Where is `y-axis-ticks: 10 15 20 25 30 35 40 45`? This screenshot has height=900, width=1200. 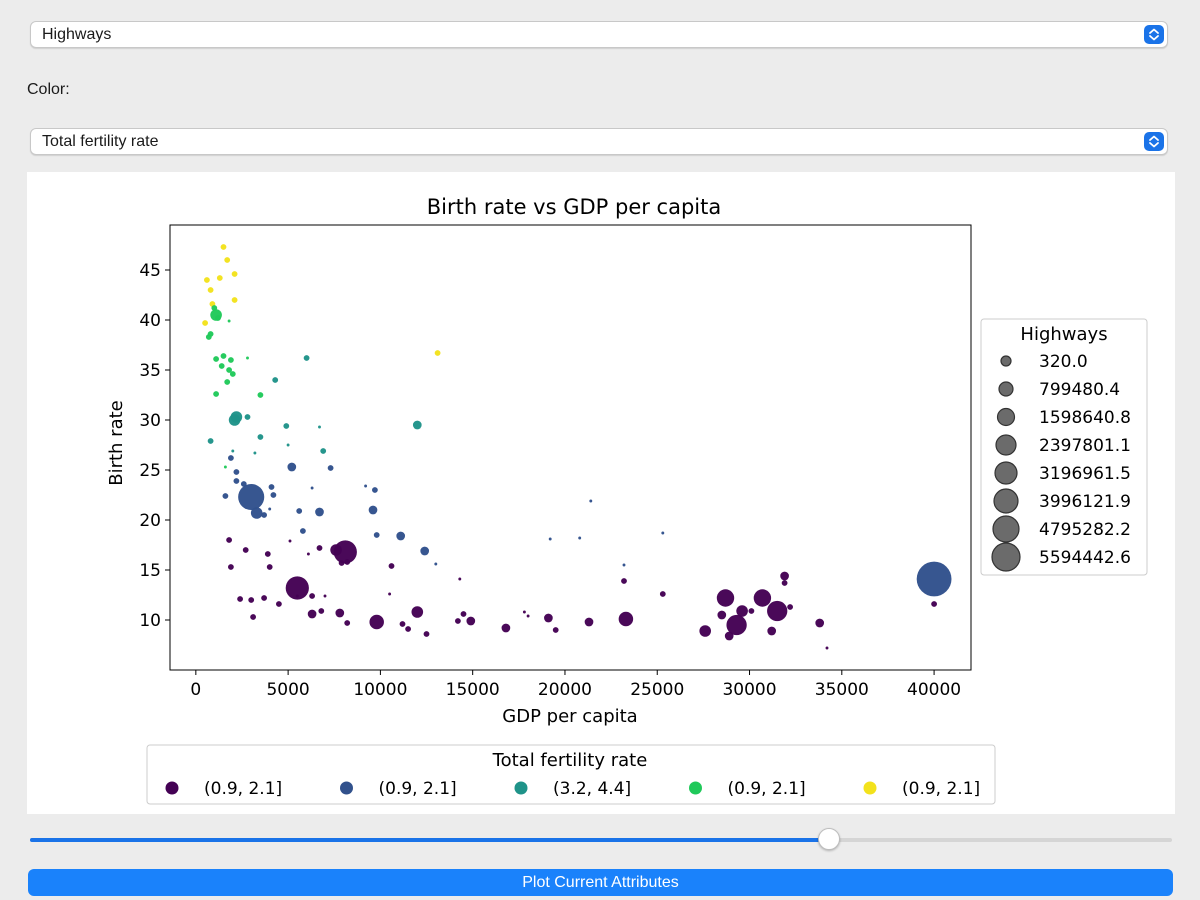 y-axis-ticks: 10 15 20 25 30 35 40 45 is located at coordinates (154, 446).